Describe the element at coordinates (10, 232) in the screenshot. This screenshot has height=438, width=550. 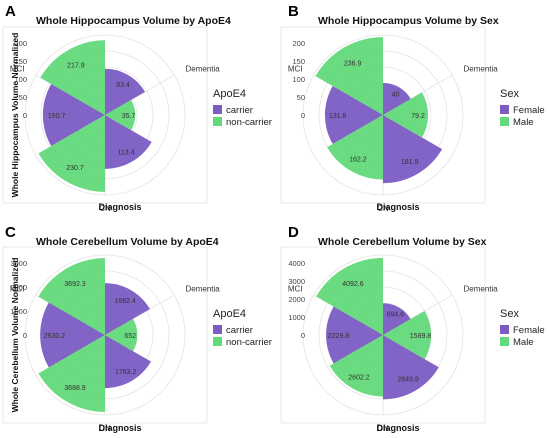
I see `panel-letter: C` at that location.